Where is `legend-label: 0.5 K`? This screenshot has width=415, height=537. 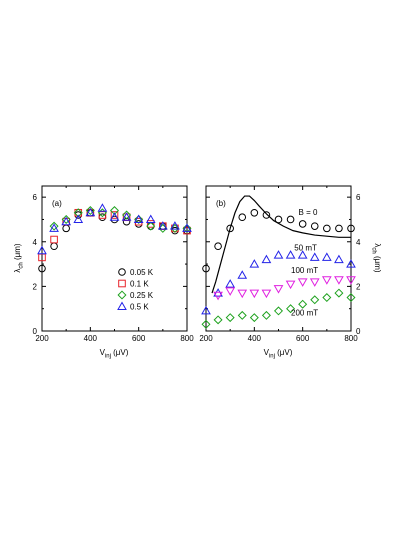 legend-label: 0.5 K is located at coordinates (139, 307).